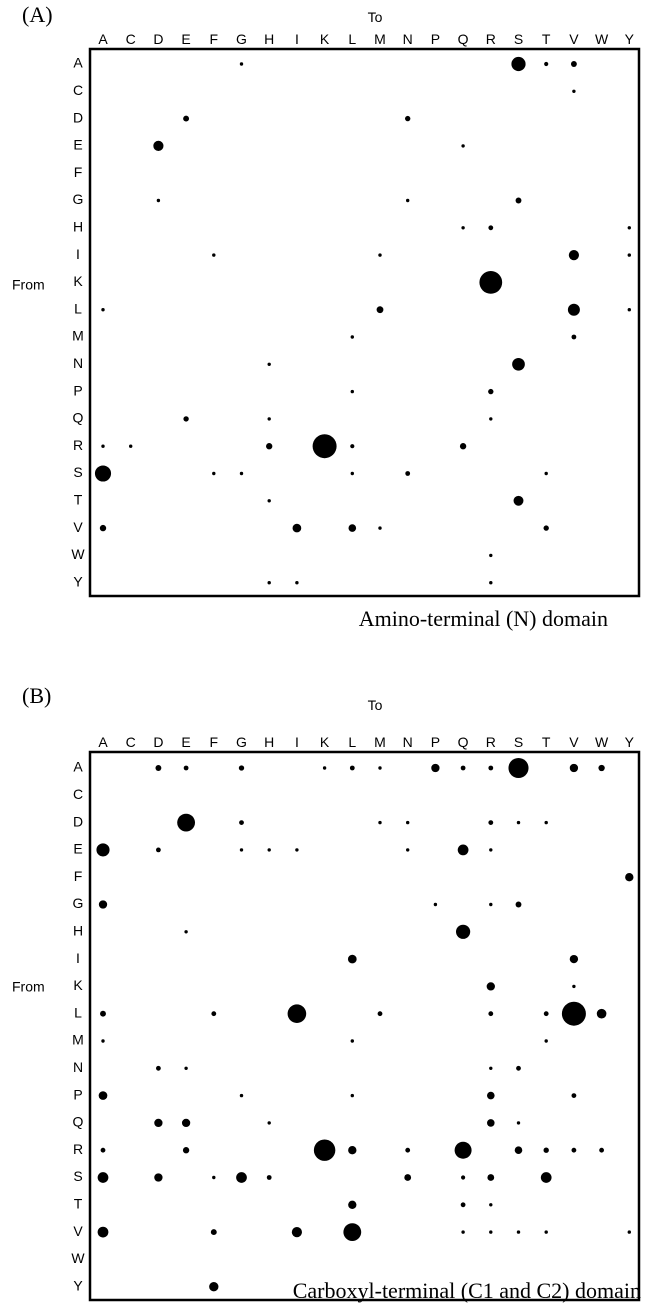 The height and width of the screenshot is (1307, 651). What do you see at coordinates (269, 583) in the screenshot?
I see `panel-a-point-y-to-h` at bounding box center [269, 583].